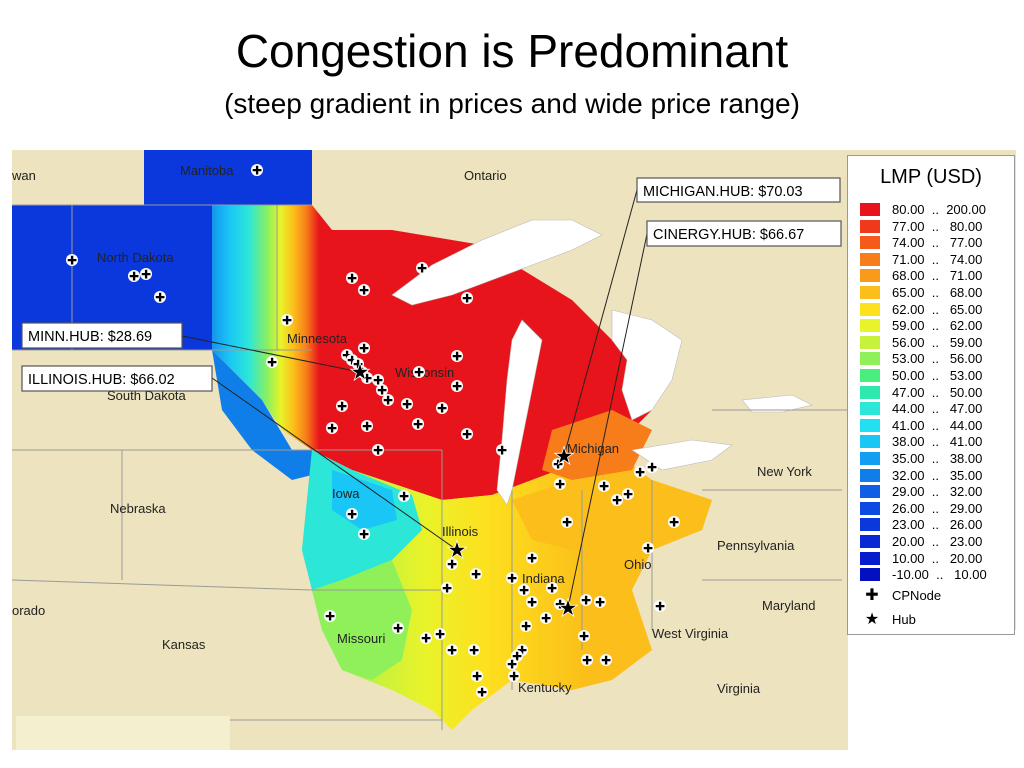 This screenshot has width=1024, height=768. I want to click on legend-range-row: 44.00 .. 47.00, so click(935, 409).